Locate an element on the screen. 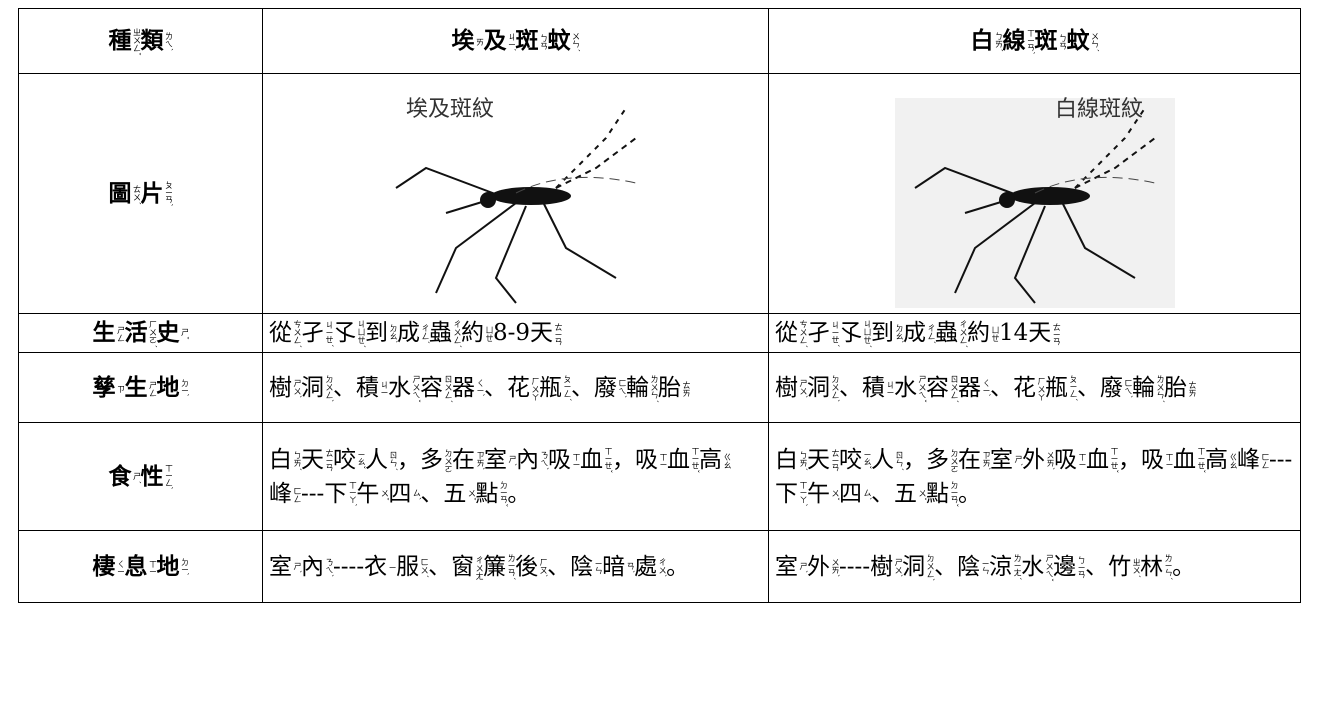  character: ---- is located at coordinates (349, 566).